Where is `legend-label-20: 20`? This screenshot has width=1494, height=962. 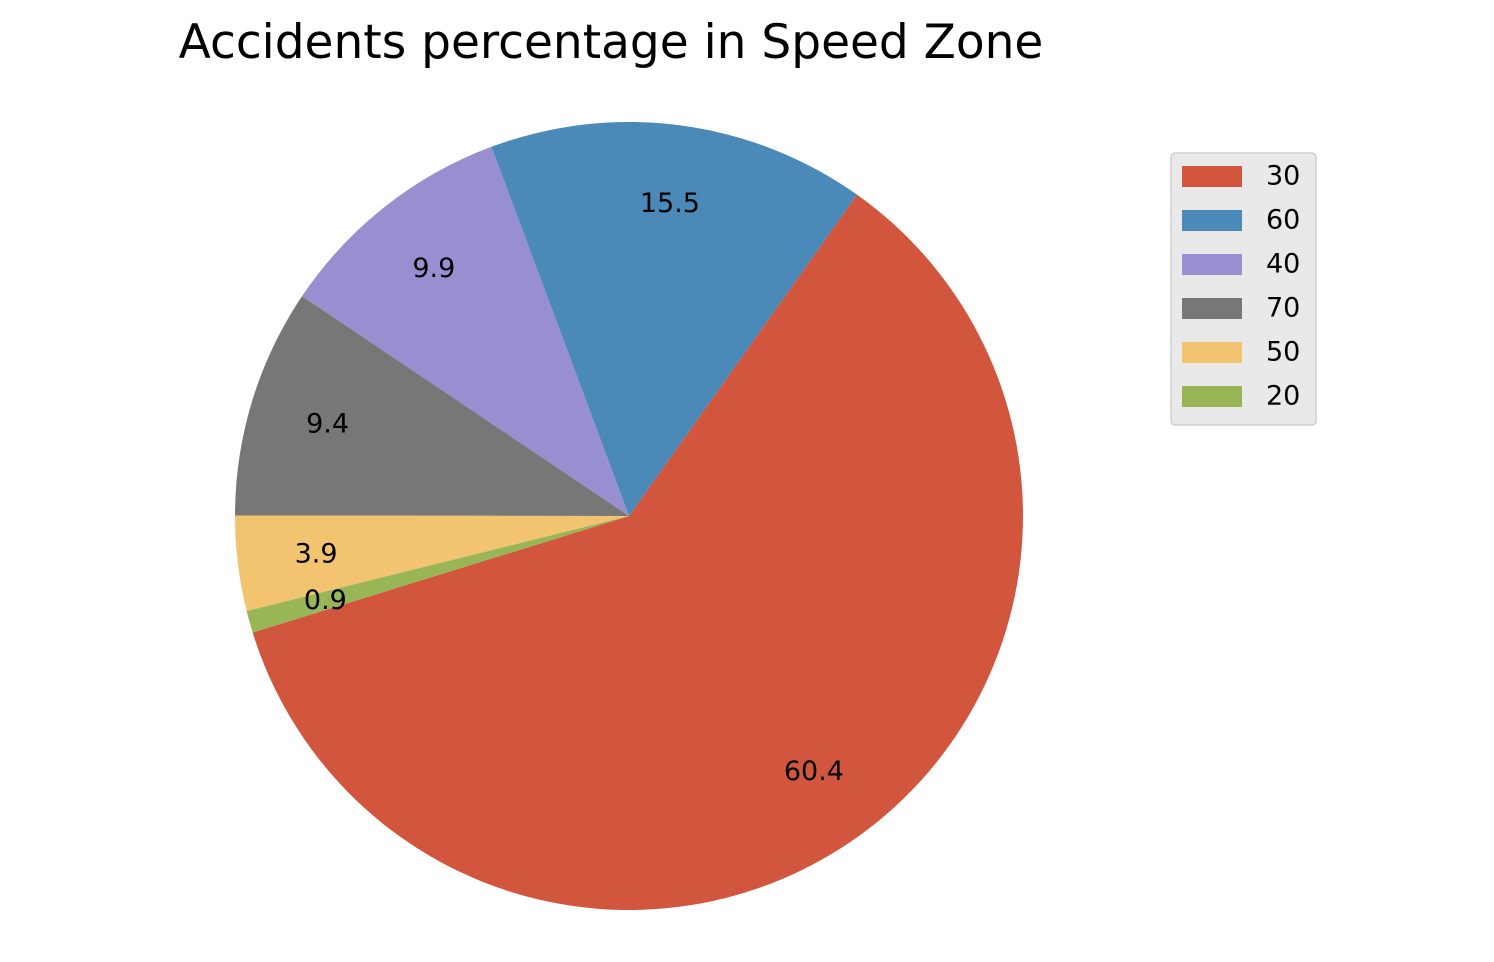 legend-label-20: 20 is located at coordinates (1283, 396).